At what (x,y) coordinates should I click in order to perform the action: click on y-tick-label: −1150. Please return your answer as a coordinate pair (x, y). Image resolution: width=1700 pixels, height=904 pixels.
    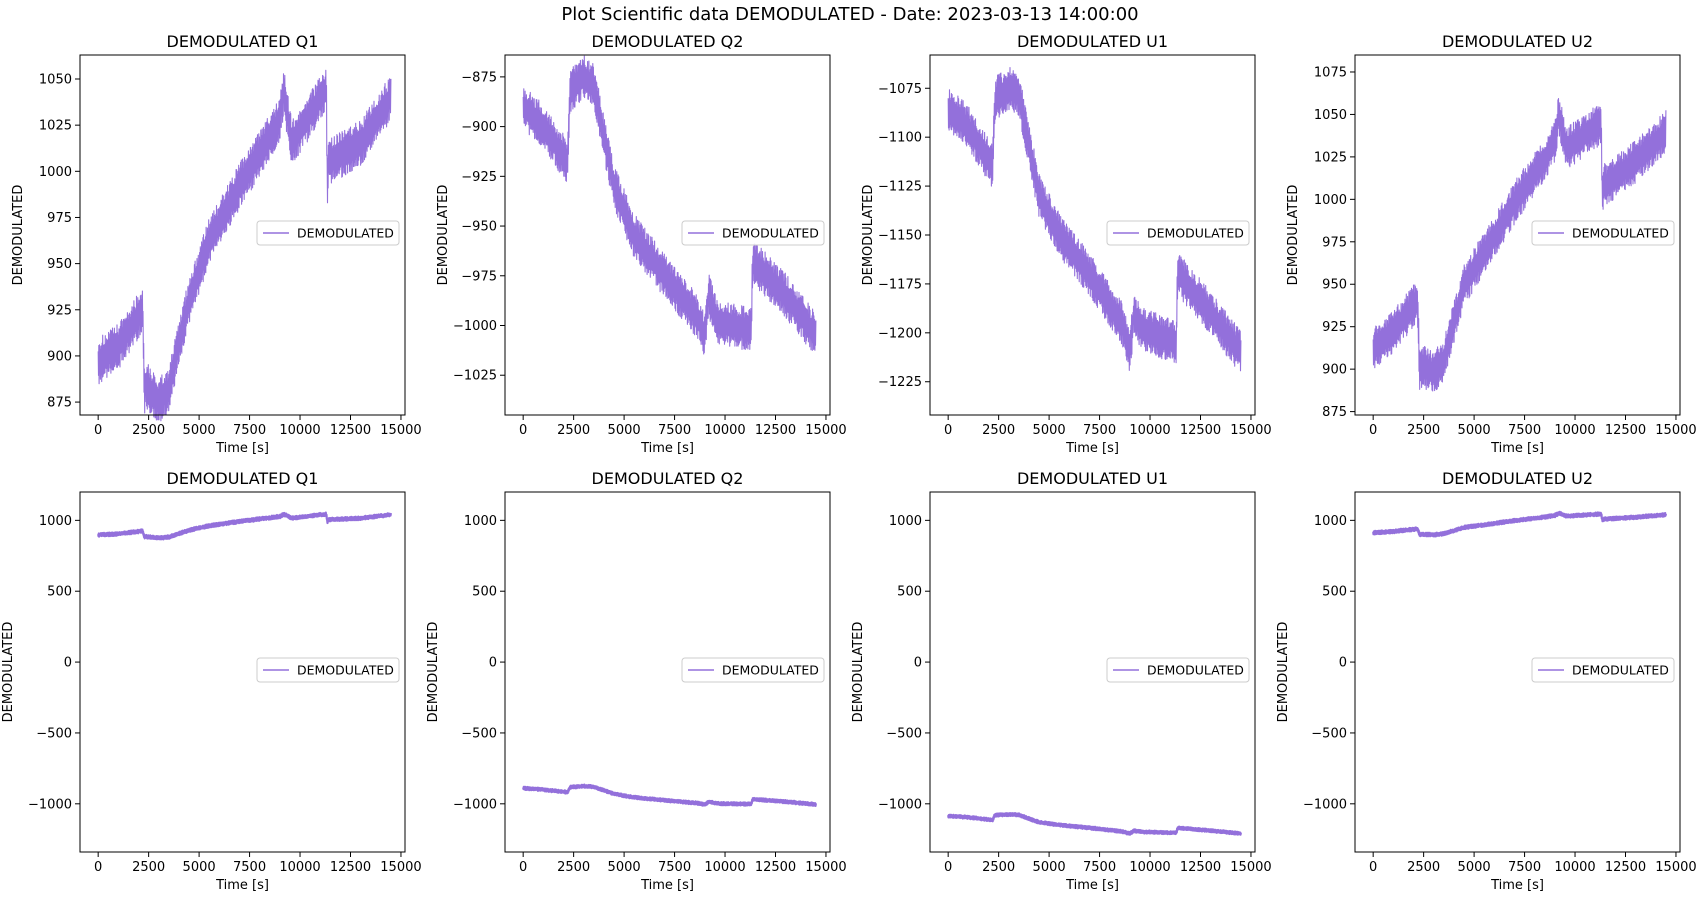
    Looking at the image, I should click on (900, 236).